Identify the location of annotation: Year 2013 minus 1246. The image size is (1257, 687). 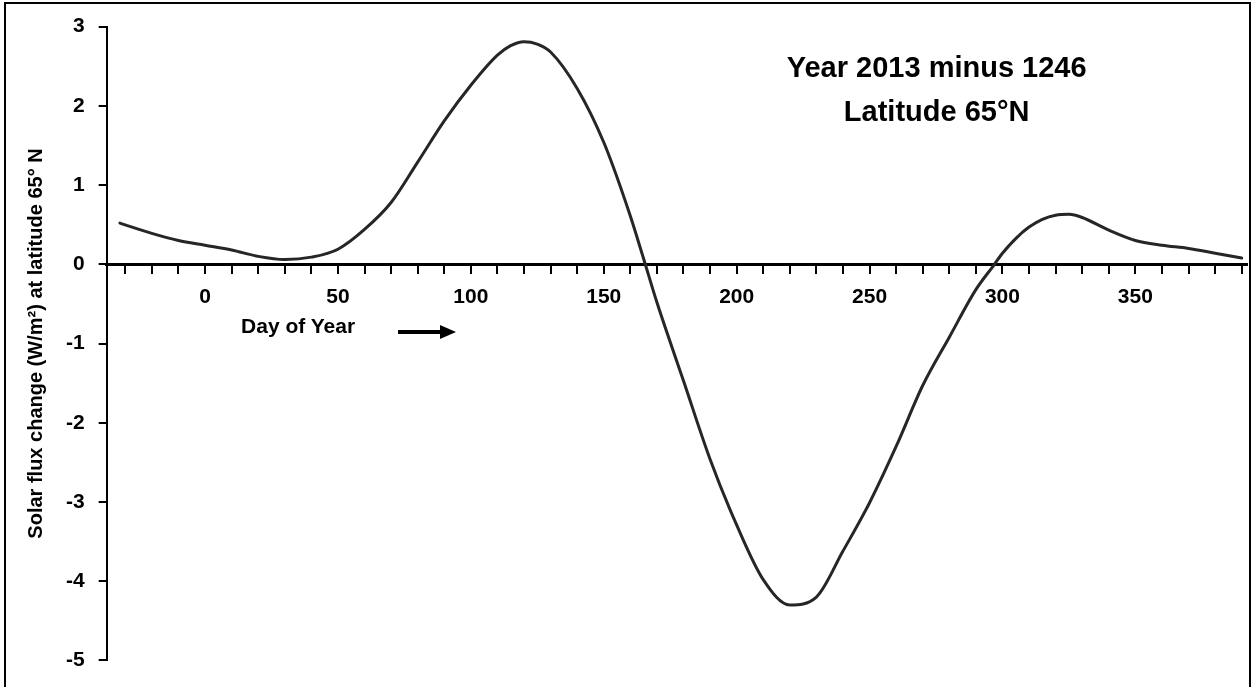
(936, 66).